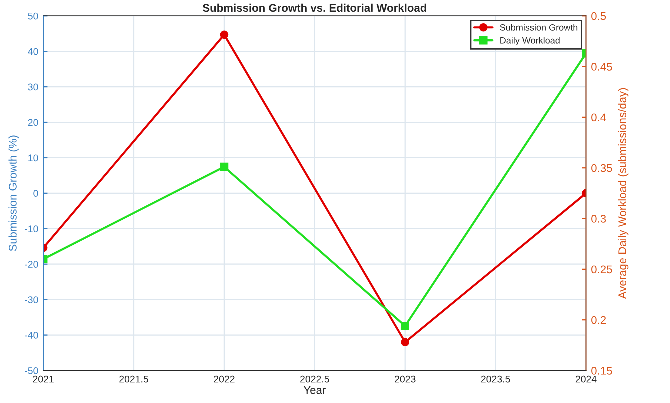 This screenshot has width=670, height=403. What do you see at coordinates (14, 194) in the screenshot?
I see `y-axis-title: Submission Growth (%)` at bounding box center [14, 194].